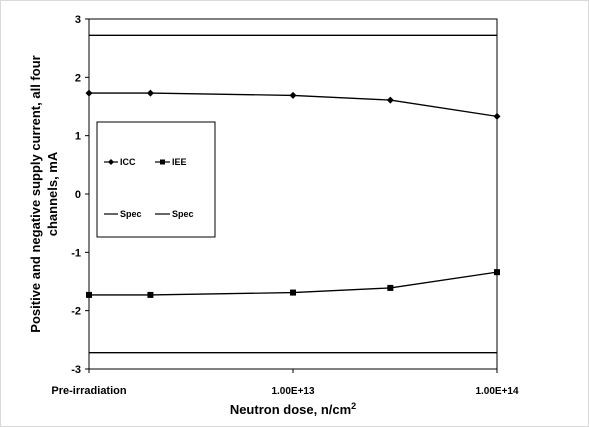  Describe the element at coordinates (293, 409) in the screenshot. I see `x-axis-label: Neutron dose, n/cm2` at that location.